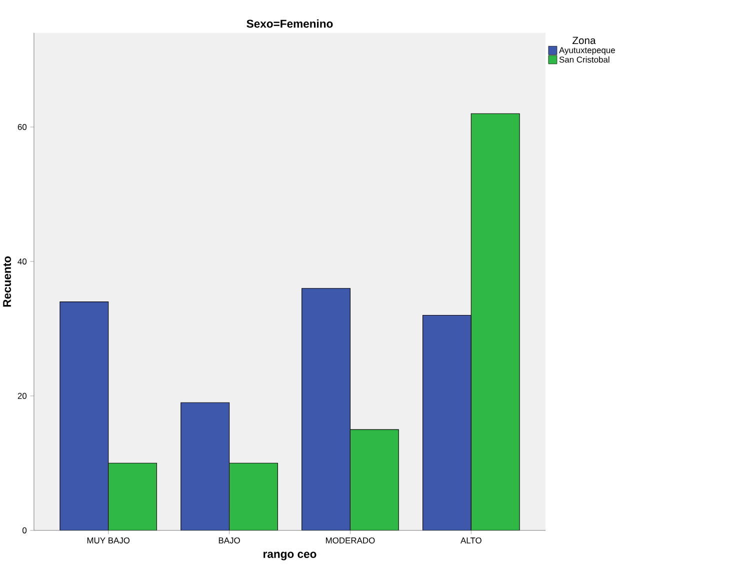 The image size is (729, 586). I want to click on y-tick-label: 0, so click(24, 530).